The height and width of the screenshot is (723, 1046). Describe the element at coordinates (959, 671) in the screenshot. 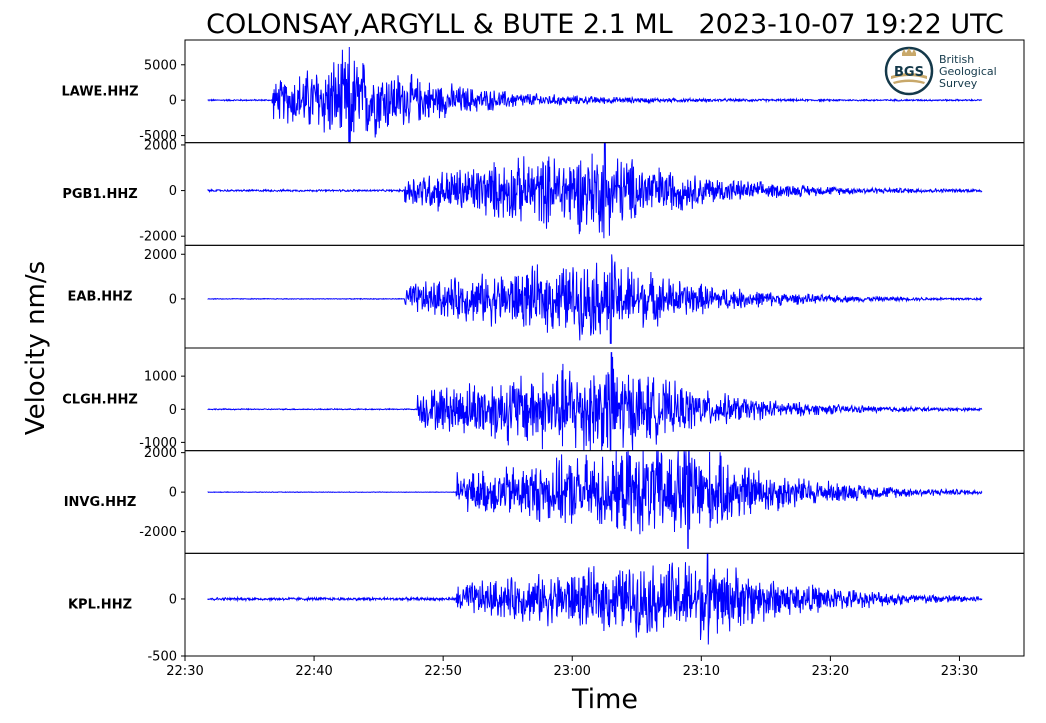

I see `x-tick-label: 23:30` at that location.